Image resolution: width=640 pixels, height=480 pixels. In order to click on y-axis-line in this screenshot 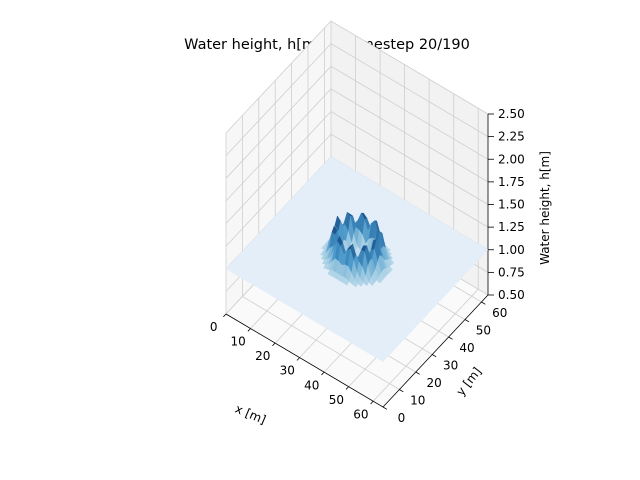, I will do `click(435, 351)`.